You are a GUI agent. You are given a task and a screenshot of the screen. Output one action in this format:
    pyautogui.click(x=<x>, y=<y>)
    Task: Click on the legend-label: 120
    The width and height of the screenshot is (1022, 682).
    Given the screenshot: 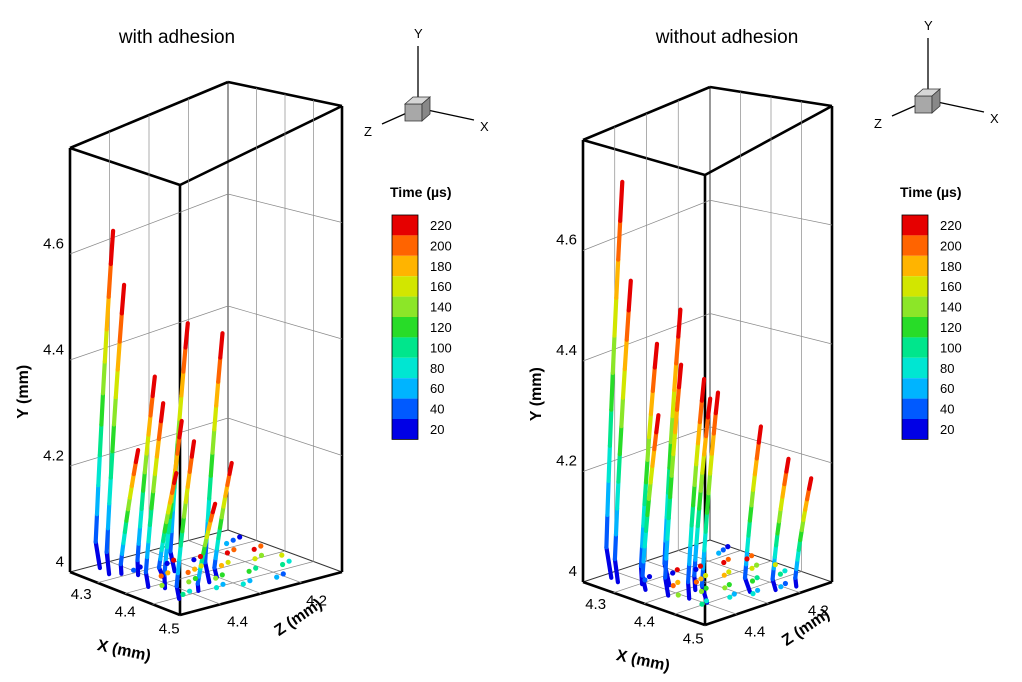 What is the action you would take?
    pyautogui.click(x=441, y=327)
    